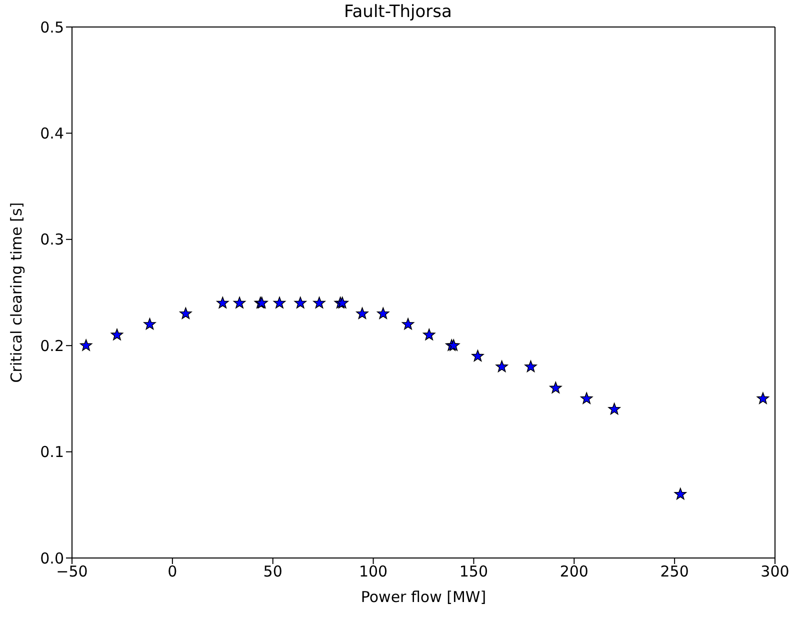 The height and width of the screenshot is (626, 796). What do you see at coordinates (272, 571) in the screenshot?
I see `x-tick-label: 50` at bounding box center [272, 571].